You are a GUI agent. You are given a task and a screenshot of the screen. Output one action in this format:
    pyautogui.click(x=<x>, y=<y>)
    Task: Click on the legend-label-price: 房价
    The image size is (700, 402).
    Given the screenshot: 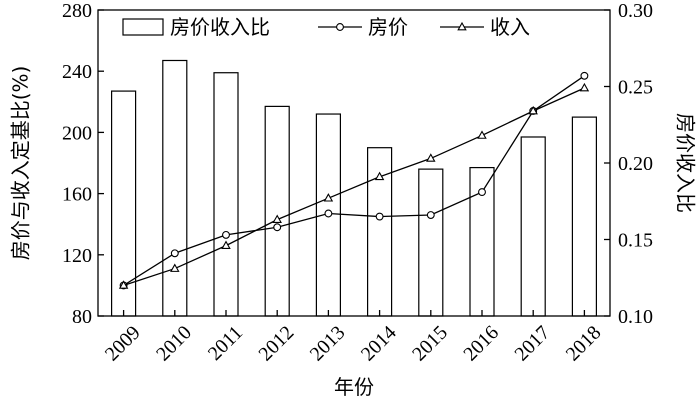 What is the action you would take?
    pyautogui.click(x=388, y=27)
    